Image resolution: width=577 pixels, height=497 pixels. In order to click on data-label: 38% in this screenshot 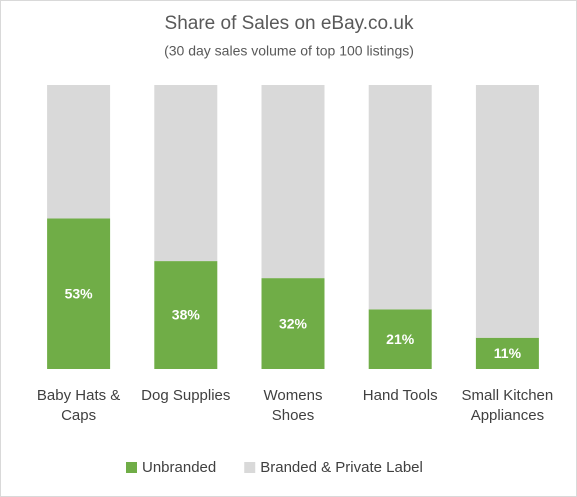, I will do `click(186, 315)`.